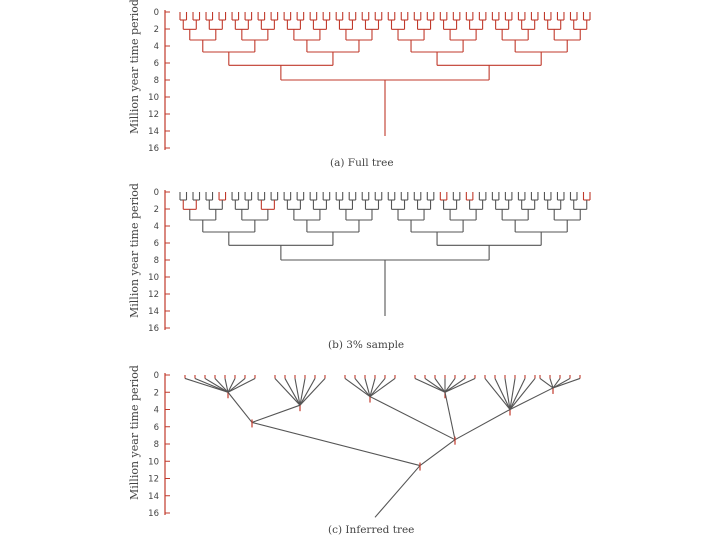  I want to click on panel-caption: (b) 3% sample, so click(366, 345).